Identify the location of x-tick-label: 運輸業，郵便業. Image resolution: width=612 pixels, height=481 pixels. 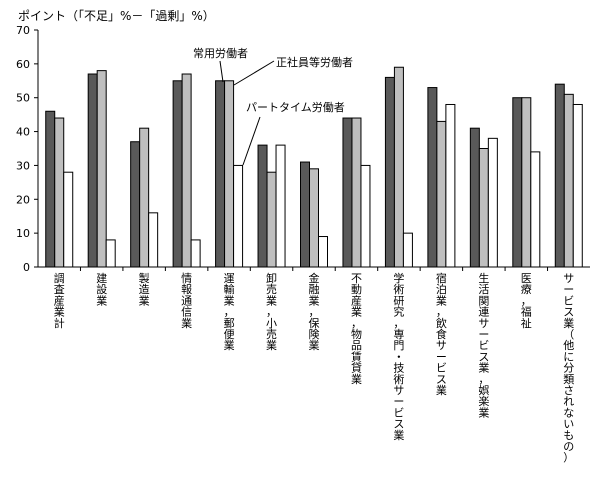
(229, 312).